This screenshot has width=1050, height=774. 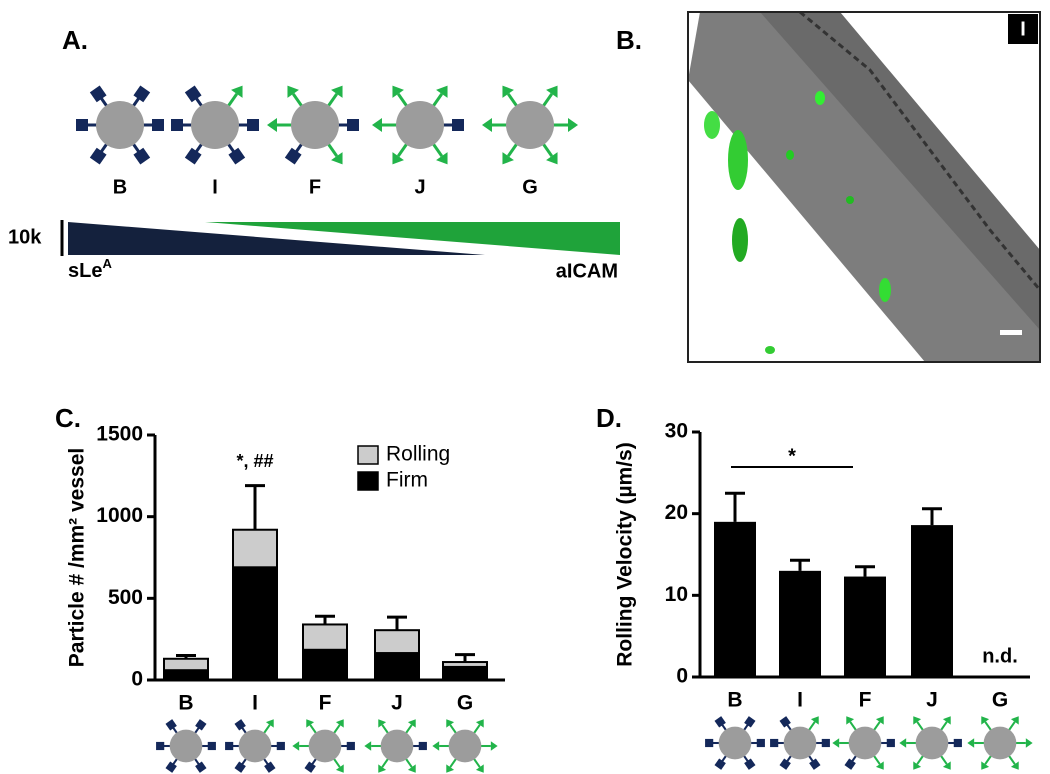 What do you see at coordinates (792, 456) in the screenshot?
I see `significance-label: *` at bounding box center [792, 456].